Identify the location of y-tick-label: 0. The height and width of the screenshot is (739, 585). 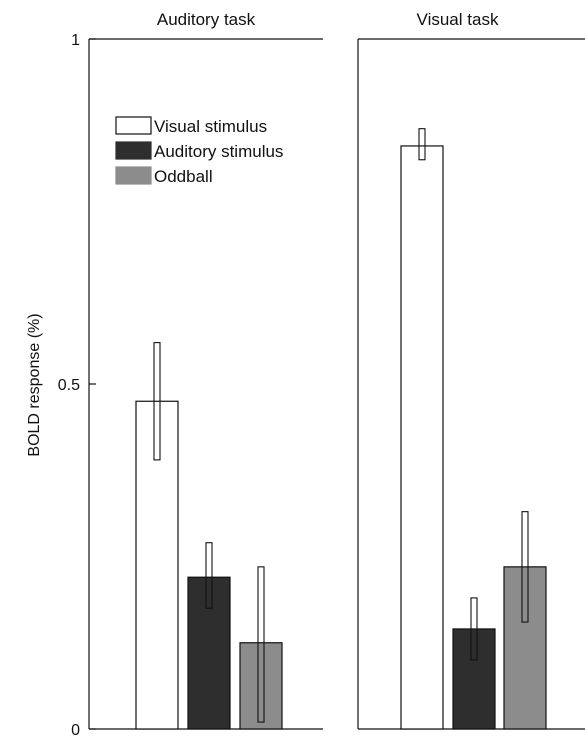
(75, 730).